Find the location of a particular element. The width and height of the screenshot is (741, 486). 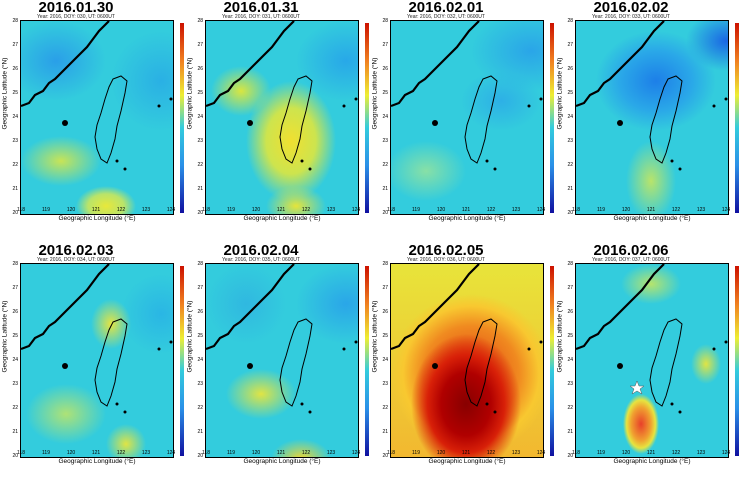

y-tick-label: 23 is located at coordinates (570, 384).